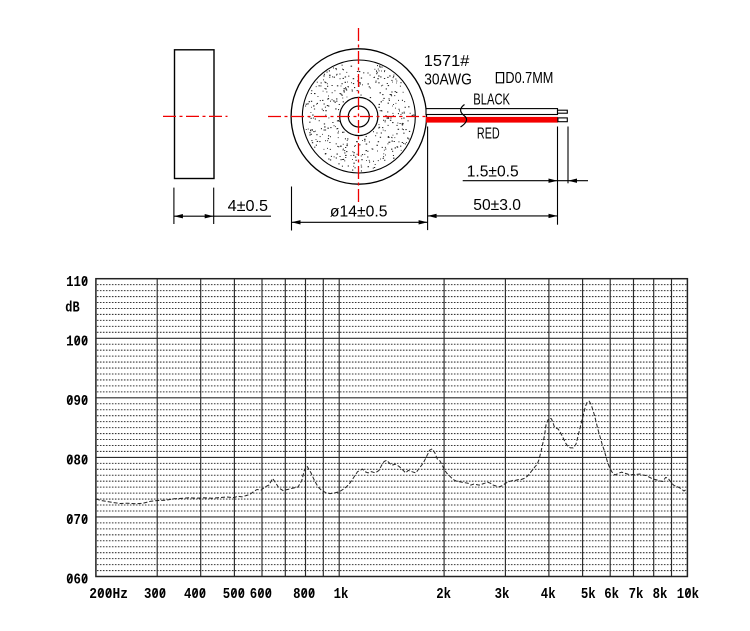 This screenshot has width=750, height=631. Describe the element at coordinates (108, 594) in the screenshot. I see `svg-text: 200Hz` at that location.